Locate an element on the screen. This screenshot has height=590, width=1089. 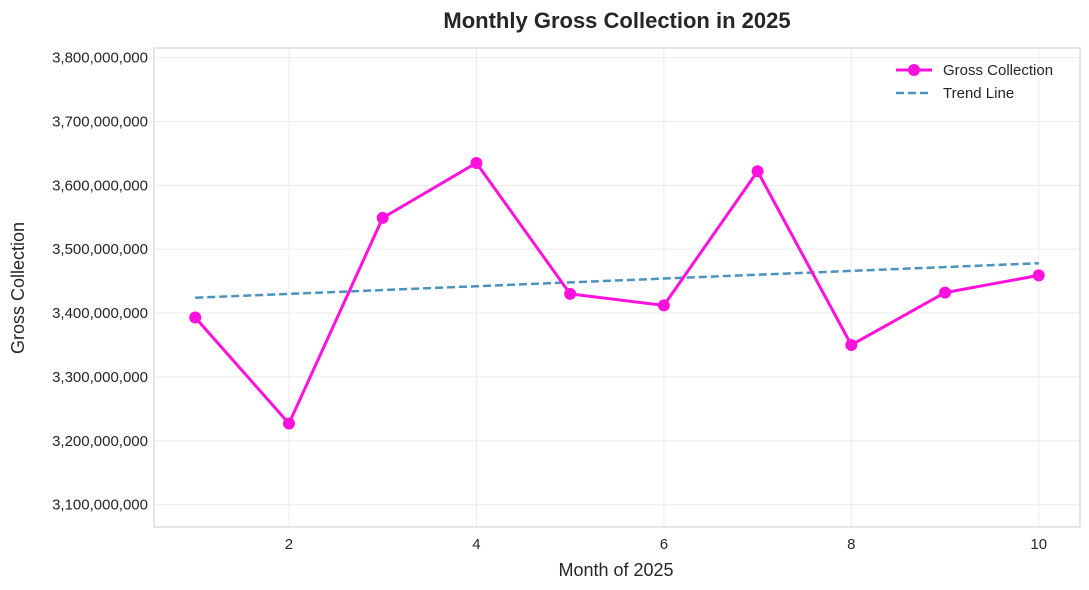
y-tick-label: 3,200,000,000 is located at coordinates (100, 441).